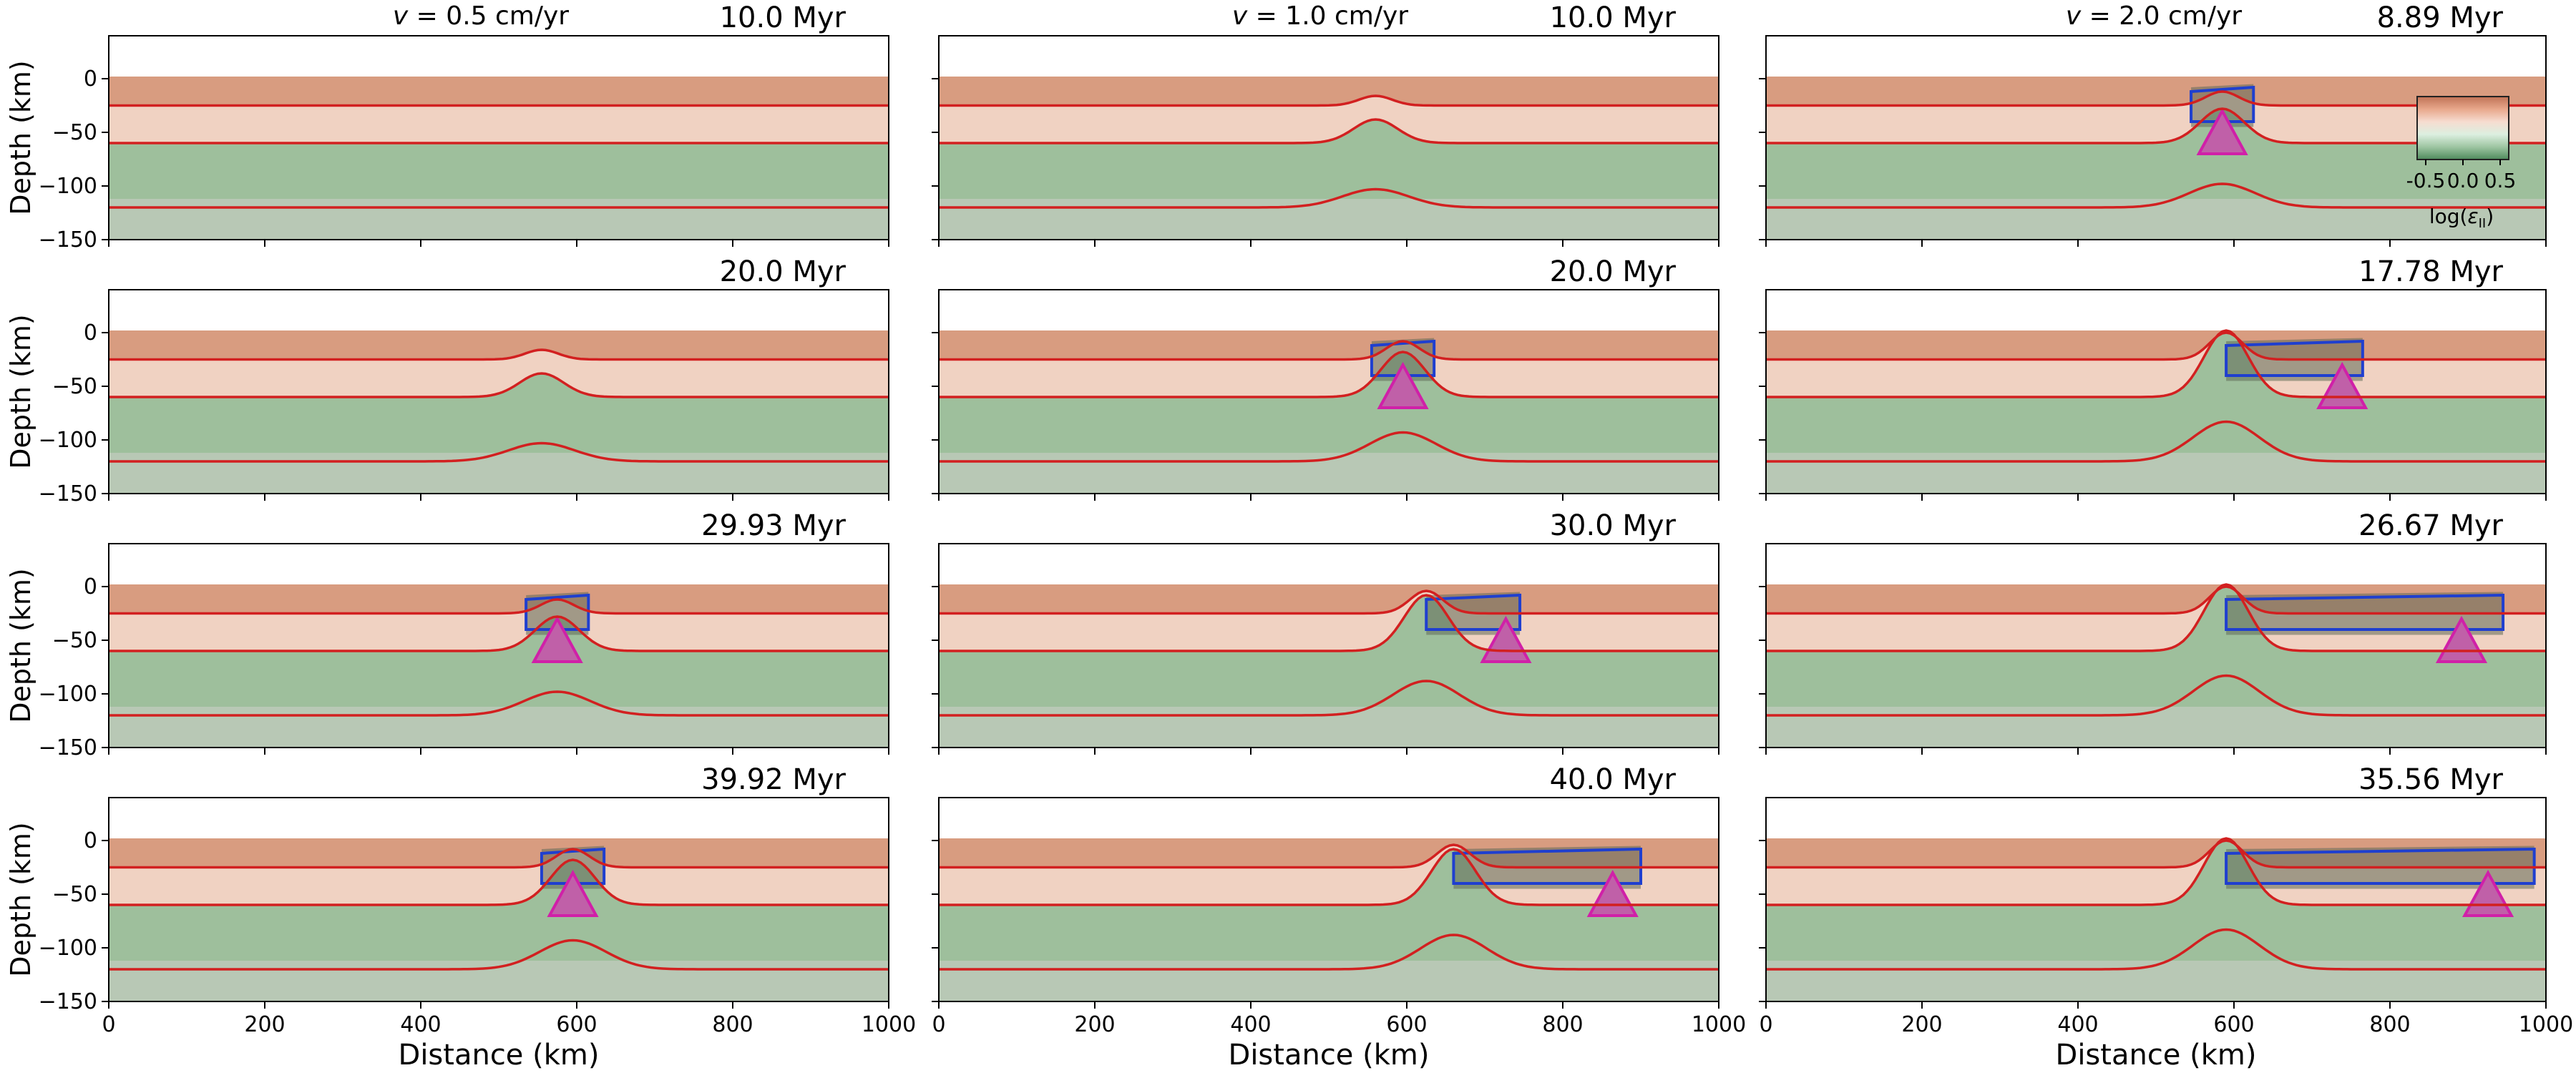 This screenshot has width=2576, height=1073. Describe the element at coordinates (2463, 180) in the screenshot. I see `colorbar-tick-label: 0.0` at that location.